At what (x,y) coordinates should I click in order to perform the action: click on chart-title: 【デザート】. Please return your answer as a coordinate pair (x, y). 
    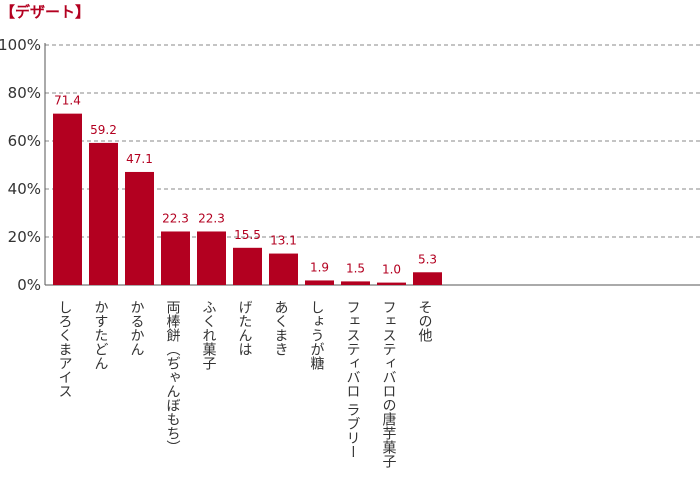
    Looking at the image, I should click on (45, 12).